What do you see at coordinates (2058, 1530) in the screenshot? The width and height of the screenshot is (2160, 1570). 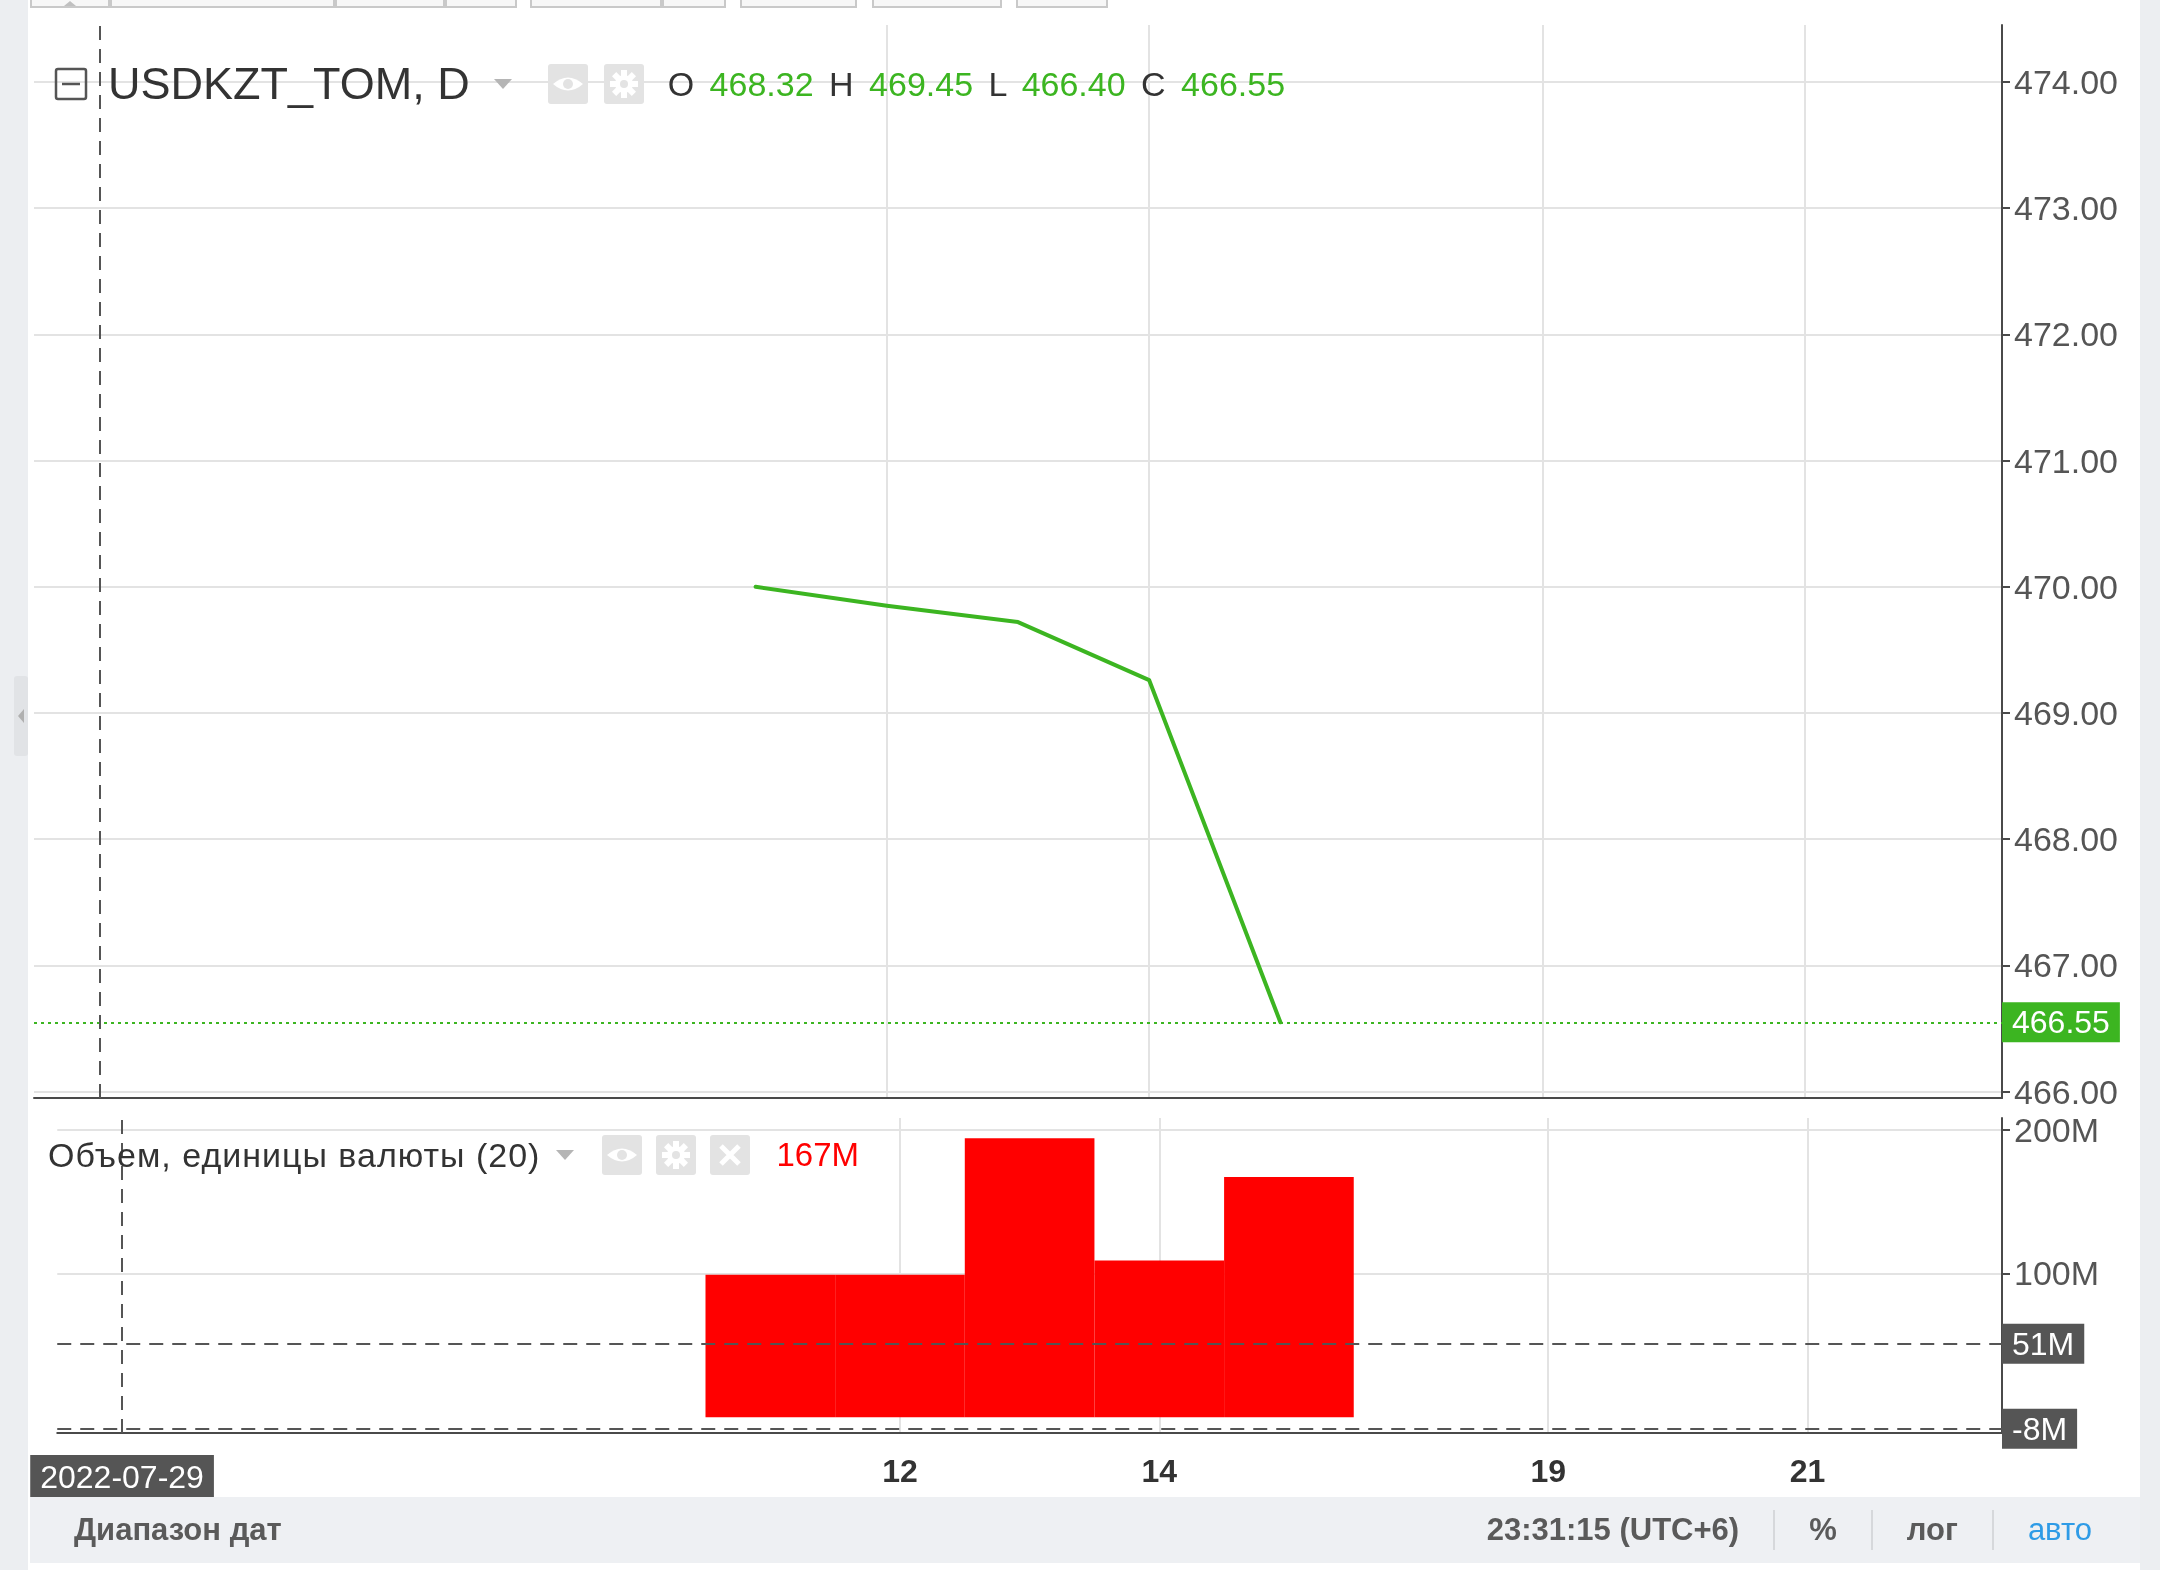 I see `text: авто` at bounding box center [2058, 1530].